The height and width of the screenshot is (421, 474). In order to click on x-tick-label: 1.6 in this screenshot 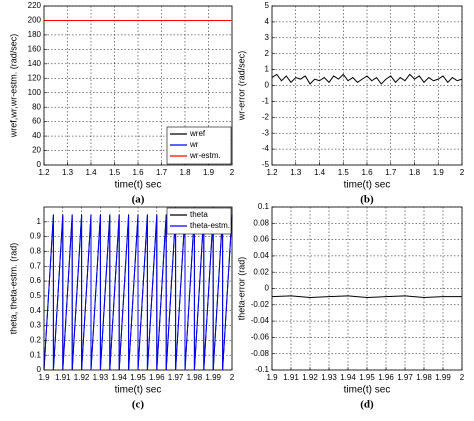, I will do `click(138, 172)`.